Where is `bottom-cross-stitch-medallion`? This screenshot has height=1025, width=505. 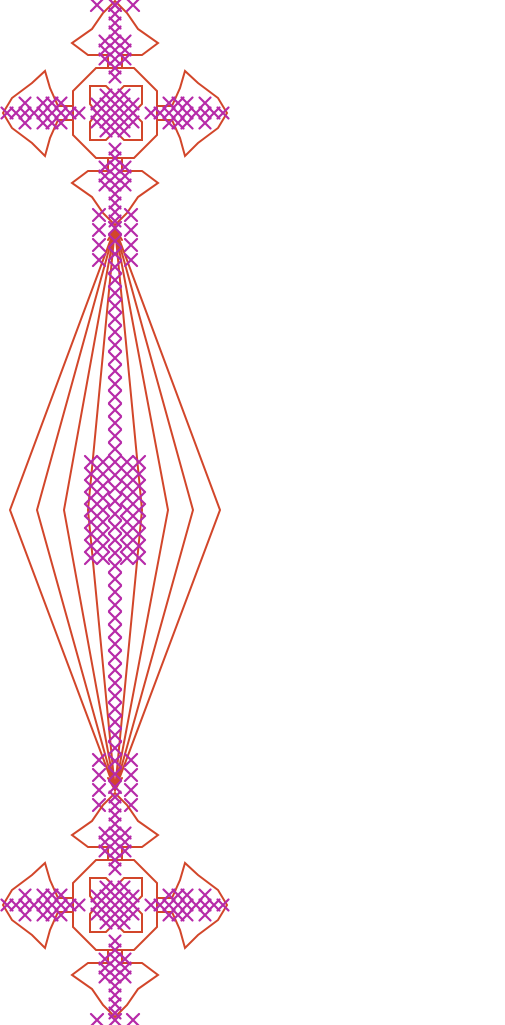
bottom-cross-stitch-medallion is located at coordinates (115, 905).